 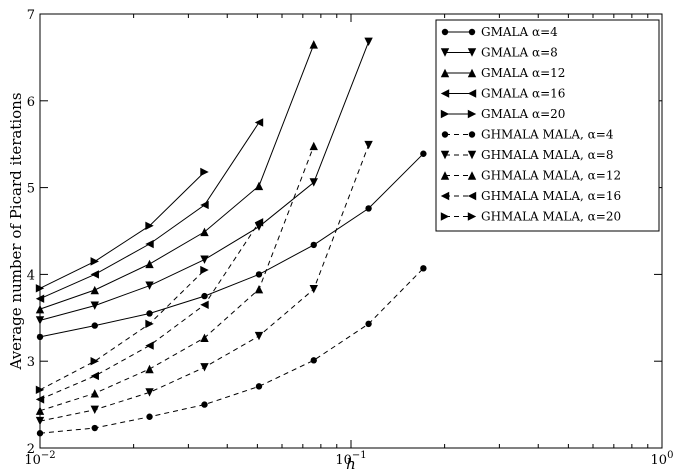 I want to click on legend-label-5: GMALA α=20, so click(x=523, y=114).